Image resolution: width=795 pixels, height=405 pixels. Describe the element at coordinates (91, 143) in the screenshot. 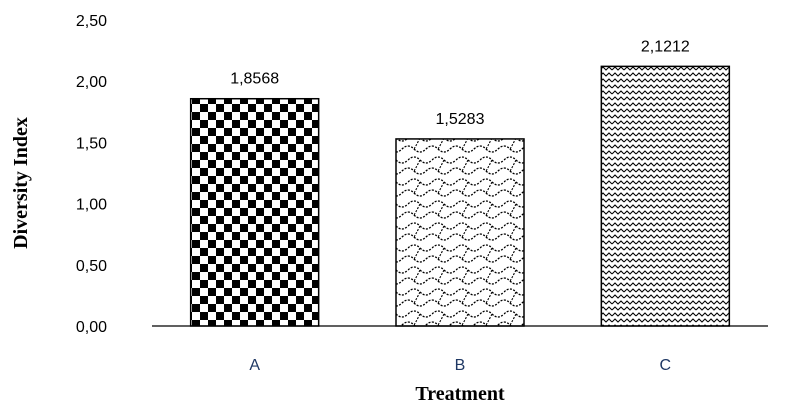

I see `y-tick-label: 1,50` at that location.